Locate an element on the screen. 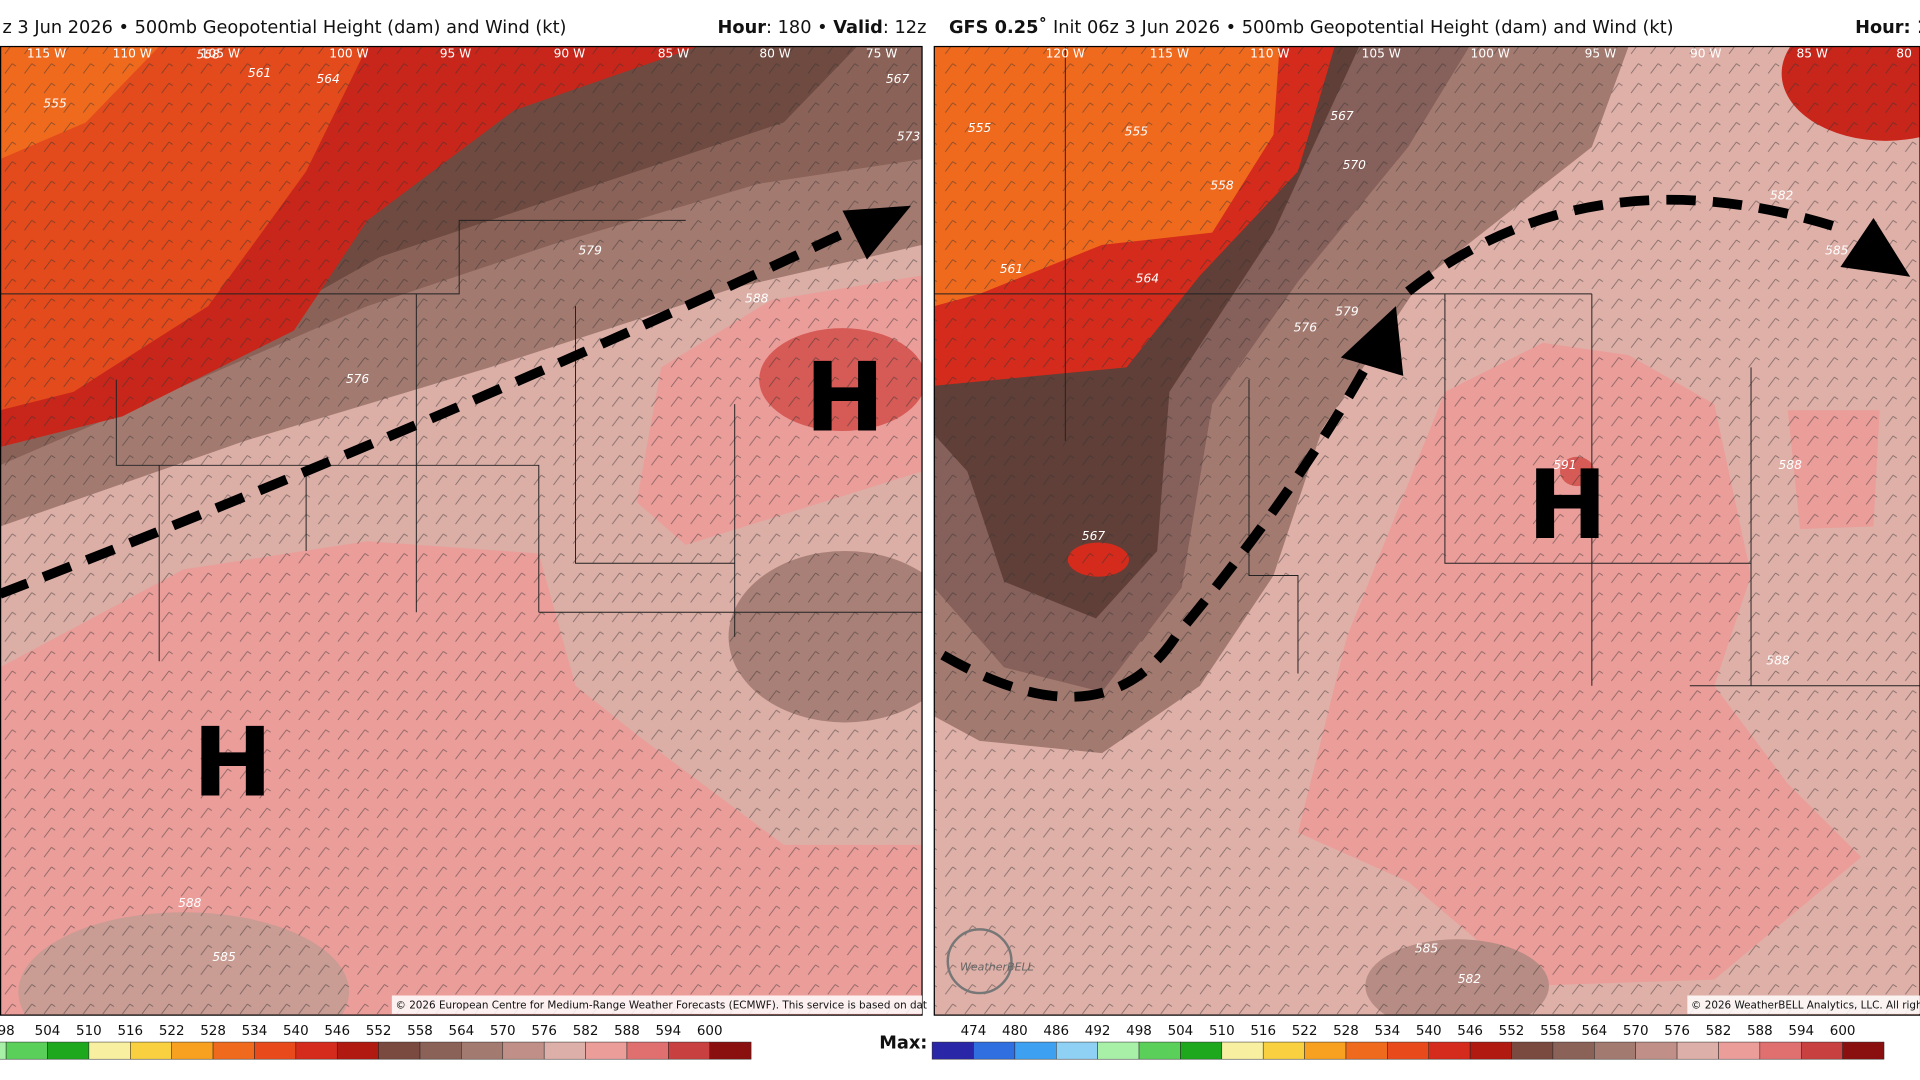 Image resolution: width=1920 pixels, height=1080 pixels. longitude-label: 85 W is located at coordinates (674, 53).